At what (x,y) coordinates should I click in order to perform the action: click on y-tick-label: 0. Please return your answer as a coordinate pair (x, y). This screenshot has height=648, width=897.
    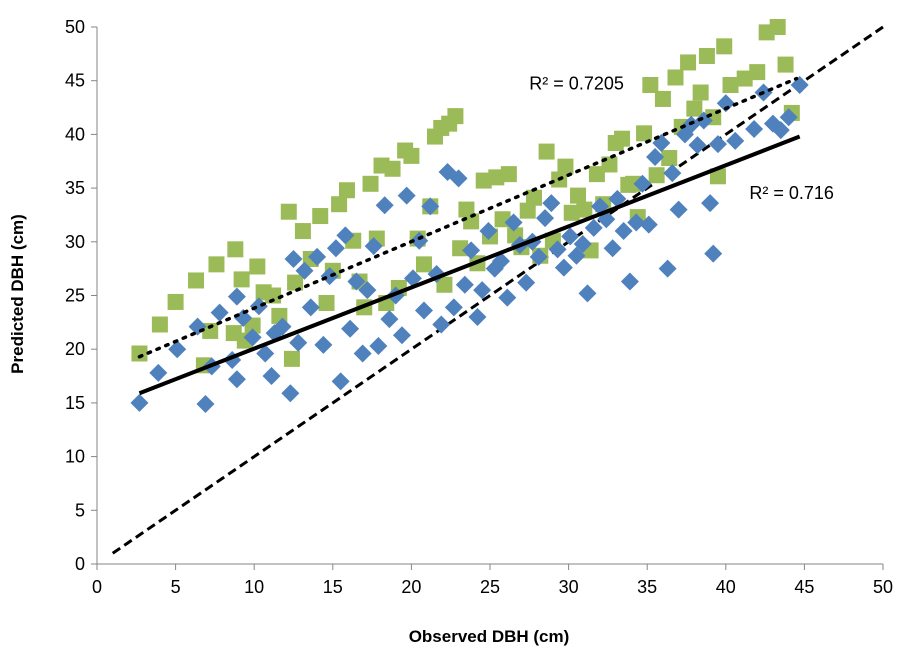
    Looking at the image, I should click on (80, 564).